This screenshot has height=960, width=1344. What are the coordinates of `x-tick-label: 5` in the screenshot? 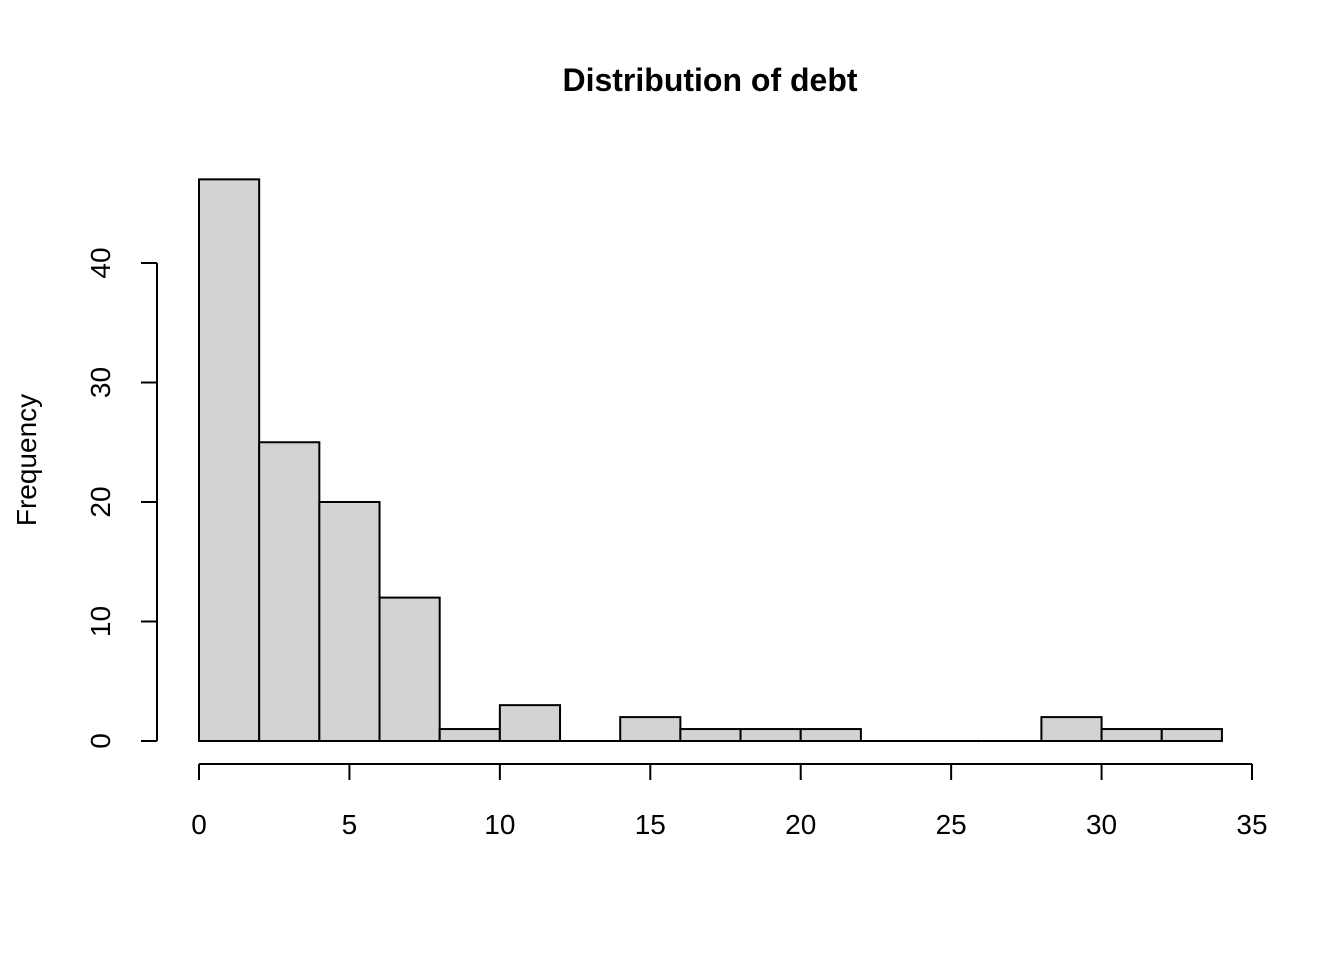 It's located at (350, 824).